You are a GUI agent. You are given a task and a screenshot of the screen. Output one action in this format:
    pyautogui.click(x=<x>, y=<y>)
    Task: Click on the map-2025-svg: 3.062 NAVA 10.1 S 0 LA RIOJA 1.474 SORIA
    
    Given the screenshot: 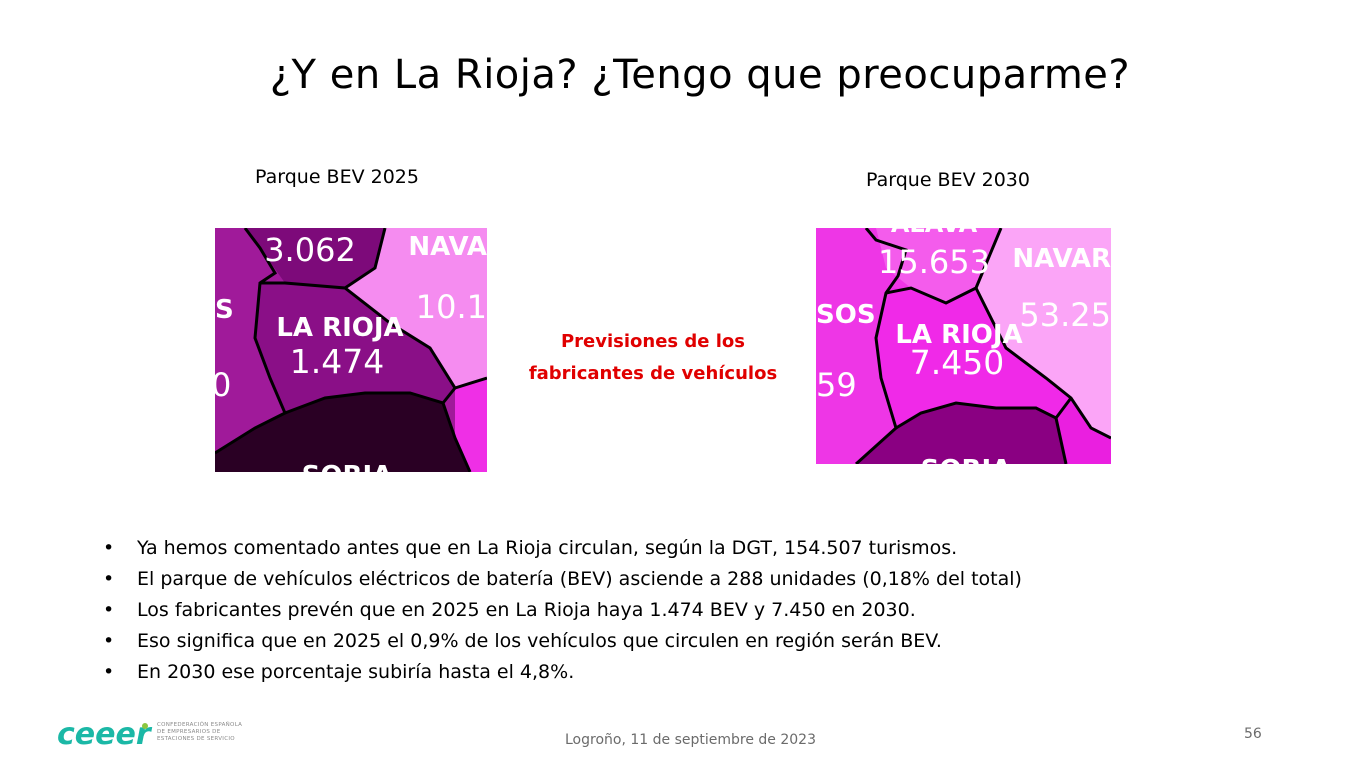 What is the action you would take?
    pyautogui.click(x=351, y=350)
    